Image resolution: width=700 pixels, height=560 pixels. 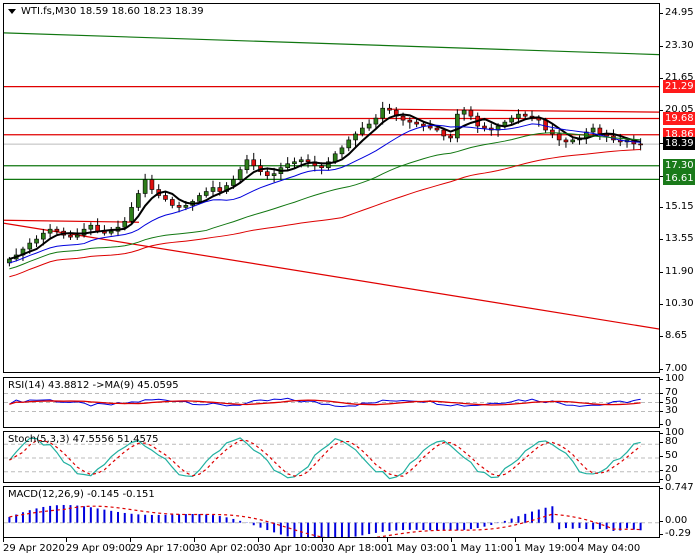 I want to click on stochastic-title: Stoch(5,3,3) 47.5556 51.4575, so click(x=83, y=439).